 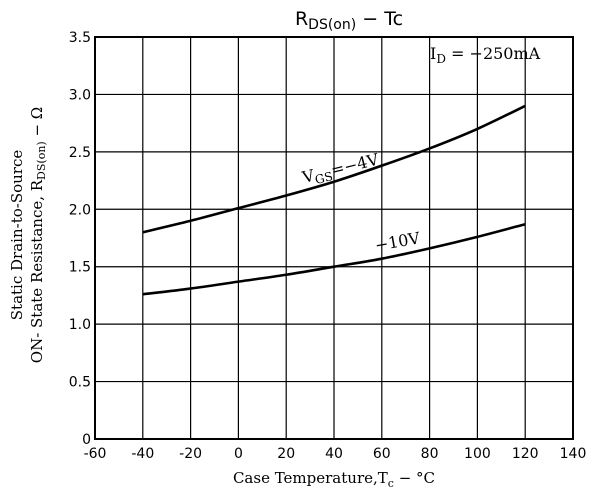 What do you see at coordinates (340, 169) in the screenshot?
I see `series-label-vgs-4v: VGS=−4V` at bounding box center [340, 169].